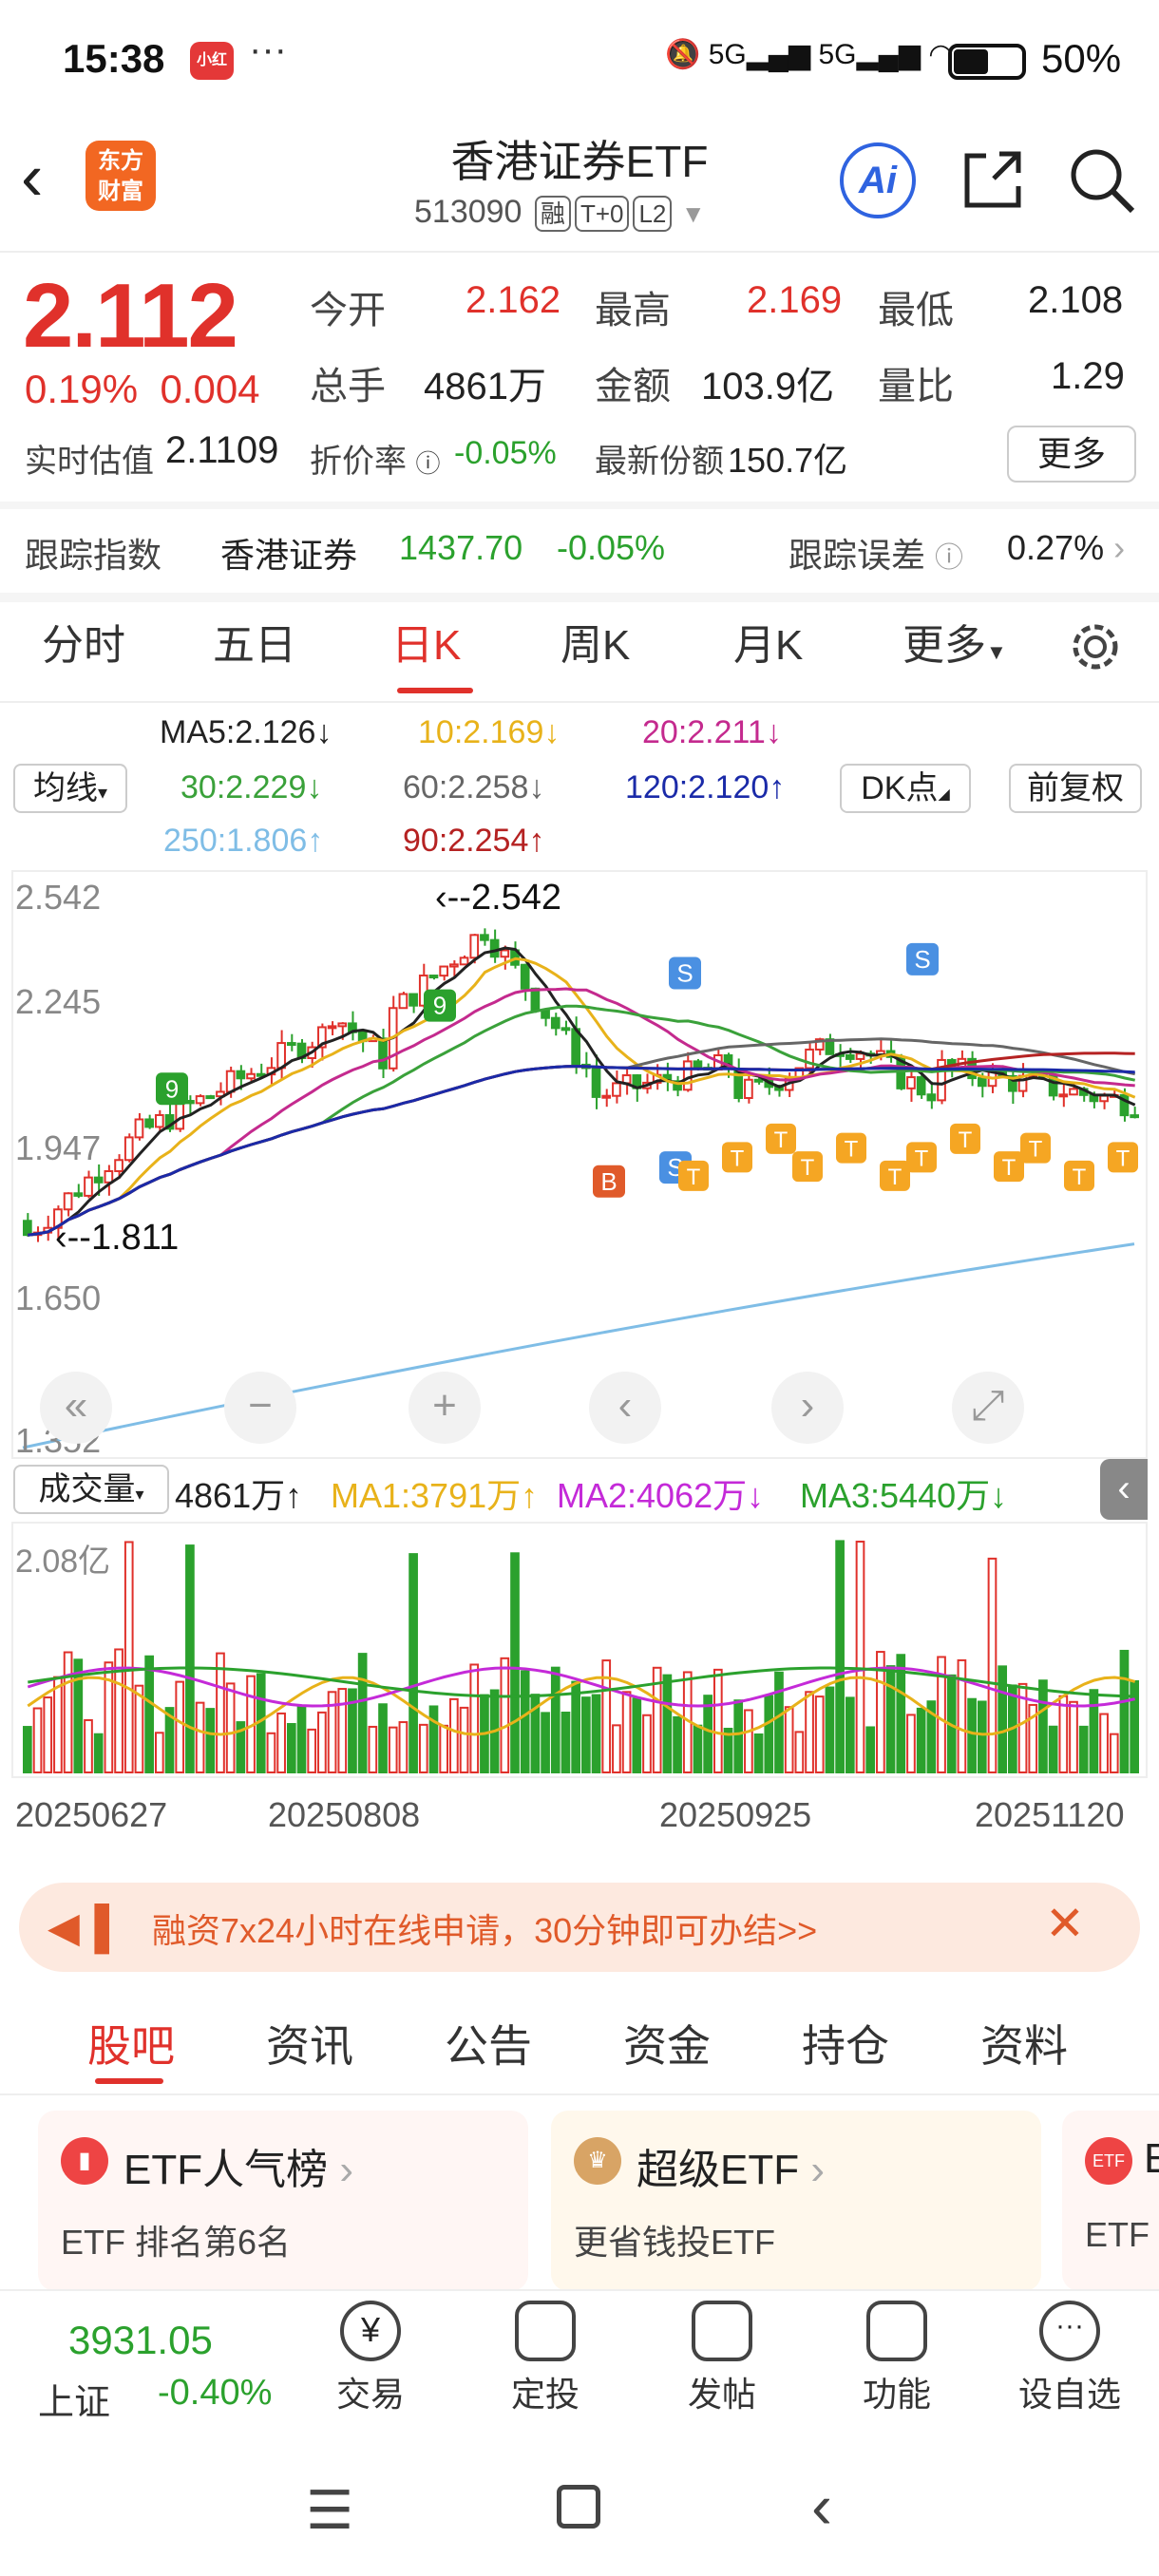 Image resolution: width=1159 pixels, height=2576 pixels. What do you see at coordinates (215, 2393) in the screenshot?
I see `index-pct: -0.40%` at bounding box center [215, 2393].